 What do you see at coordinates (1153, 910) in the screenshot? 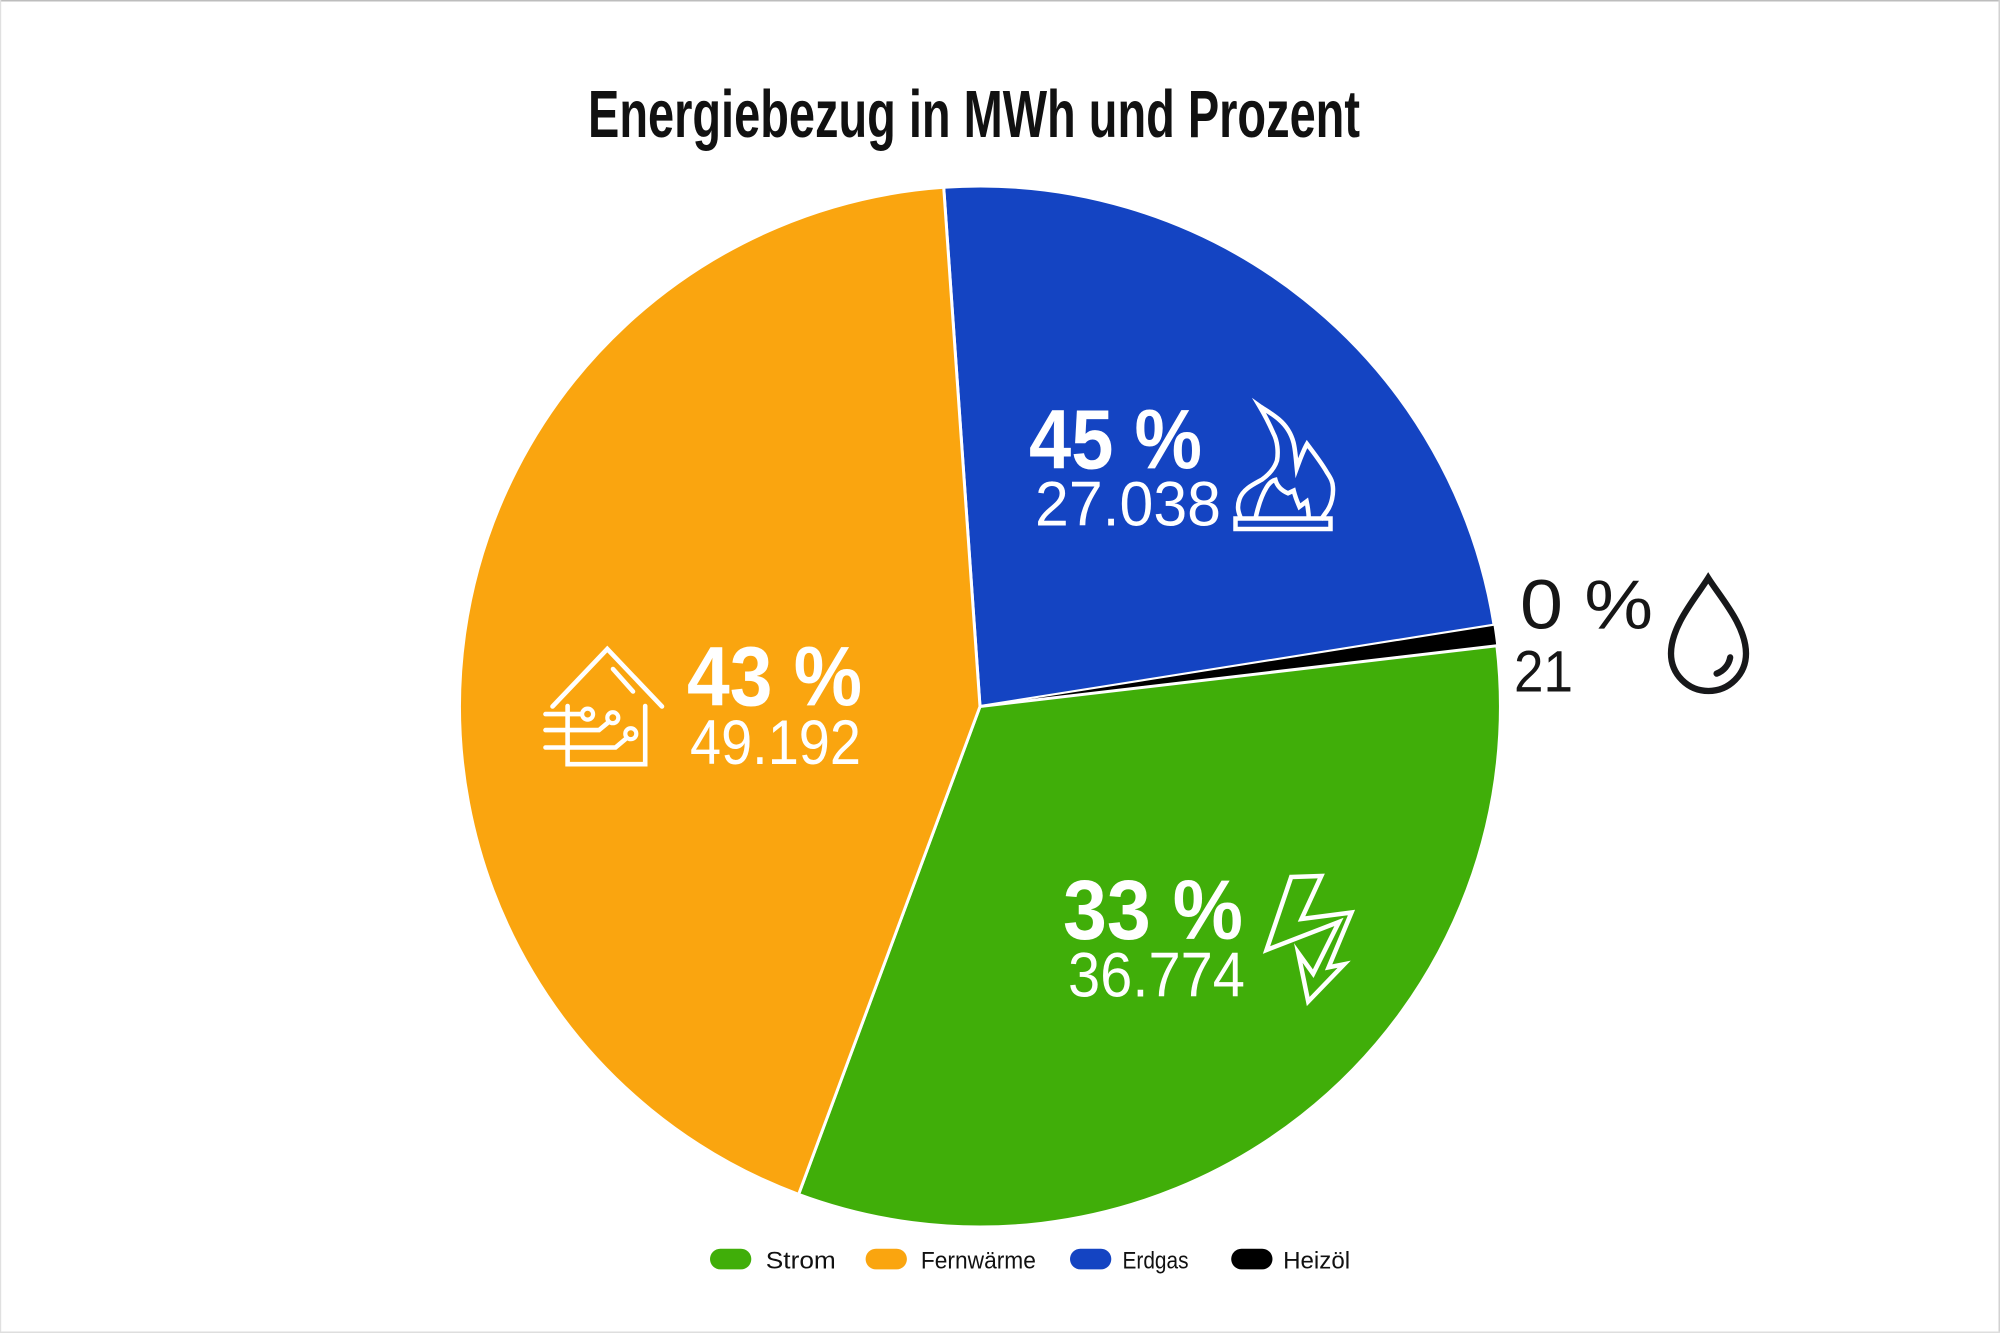
I see `svg-text: 33 %` at bounding box center [1153, 910].